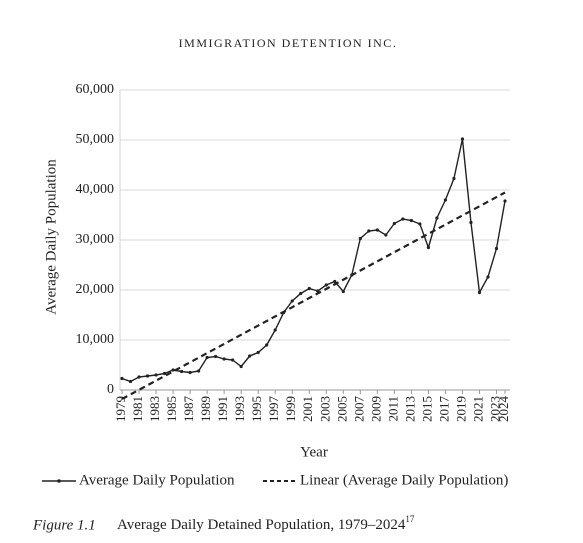 The height and width of the screenshot is (543, 583). What do you see at coordinates (120, 409) in the screenshot?
I see `x-tick-label: 1979` at bounding box center [120, 409].